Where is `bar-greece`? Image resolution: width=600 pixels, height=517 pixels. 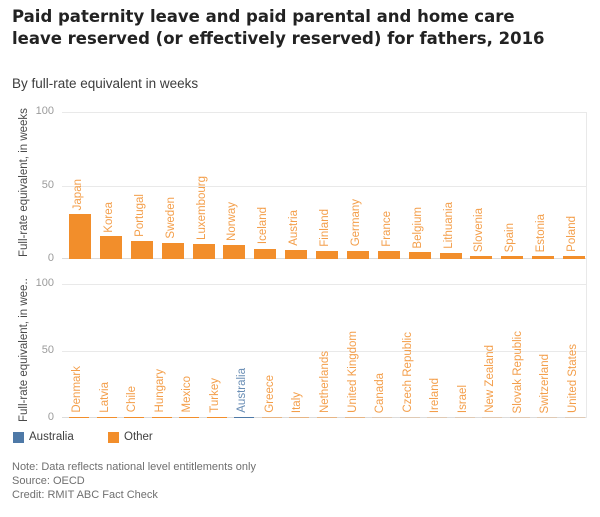 bar-greece is located at coordinates (271, 417).